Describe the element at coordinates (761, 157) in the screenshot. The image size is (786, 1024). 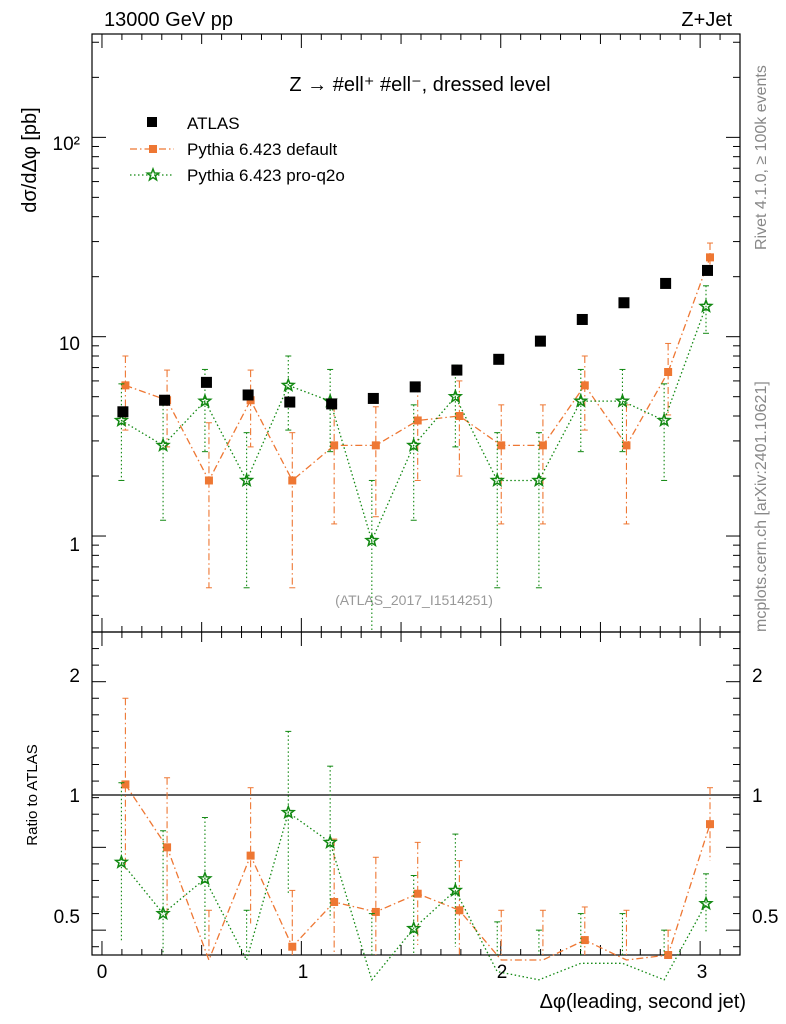
I see `rivet-label: Rivet 4.1.0, ≥ 100k events` at that location.